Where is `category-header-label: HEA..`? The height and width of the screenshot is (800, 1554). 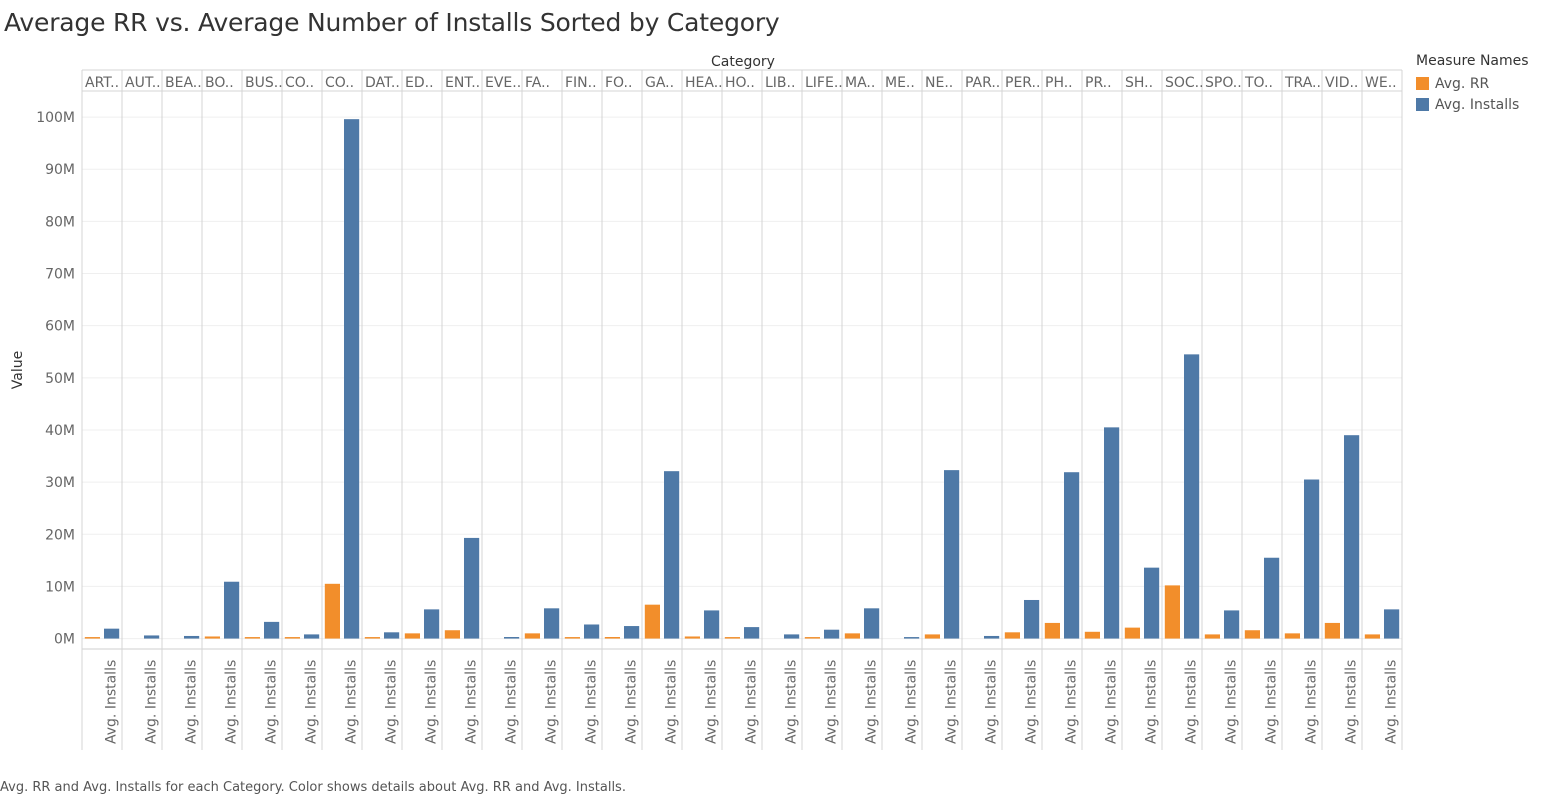 category-header-label: HEA.. is located at coordinates (704, 83).